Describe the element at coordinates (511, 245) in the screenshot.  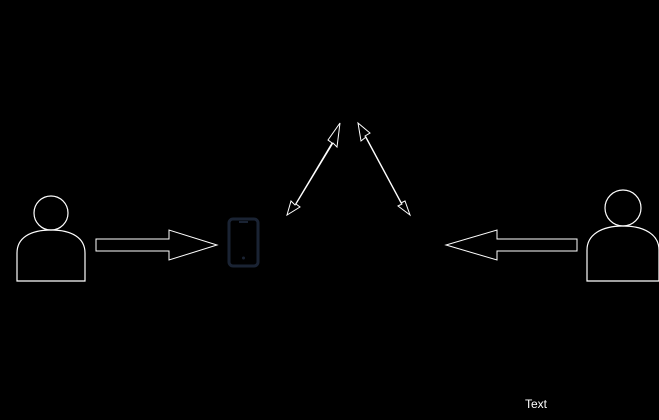
I see `left-arrow` at that location.